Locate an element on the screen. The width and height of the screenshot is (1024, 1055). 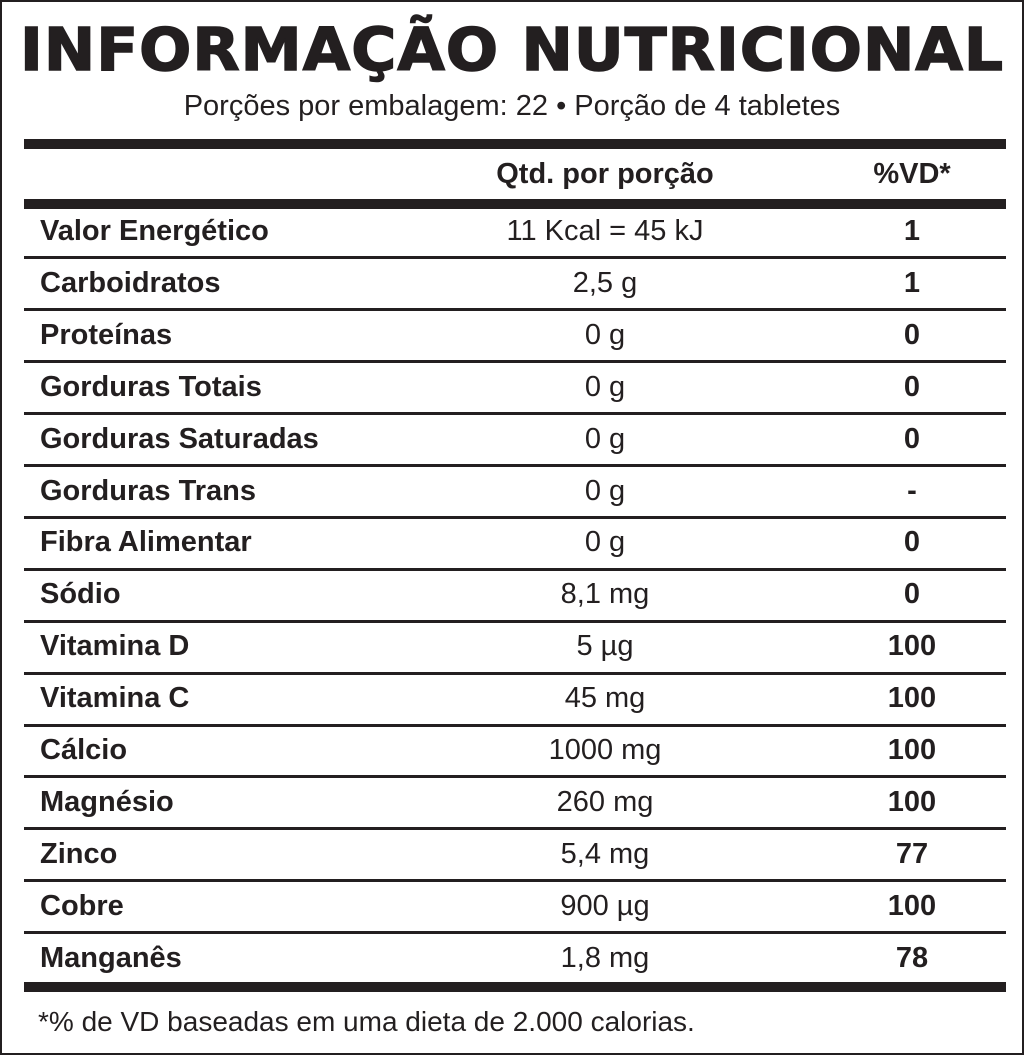
nutrient-qty: 2,5 g is located at coordinates (605, 282).